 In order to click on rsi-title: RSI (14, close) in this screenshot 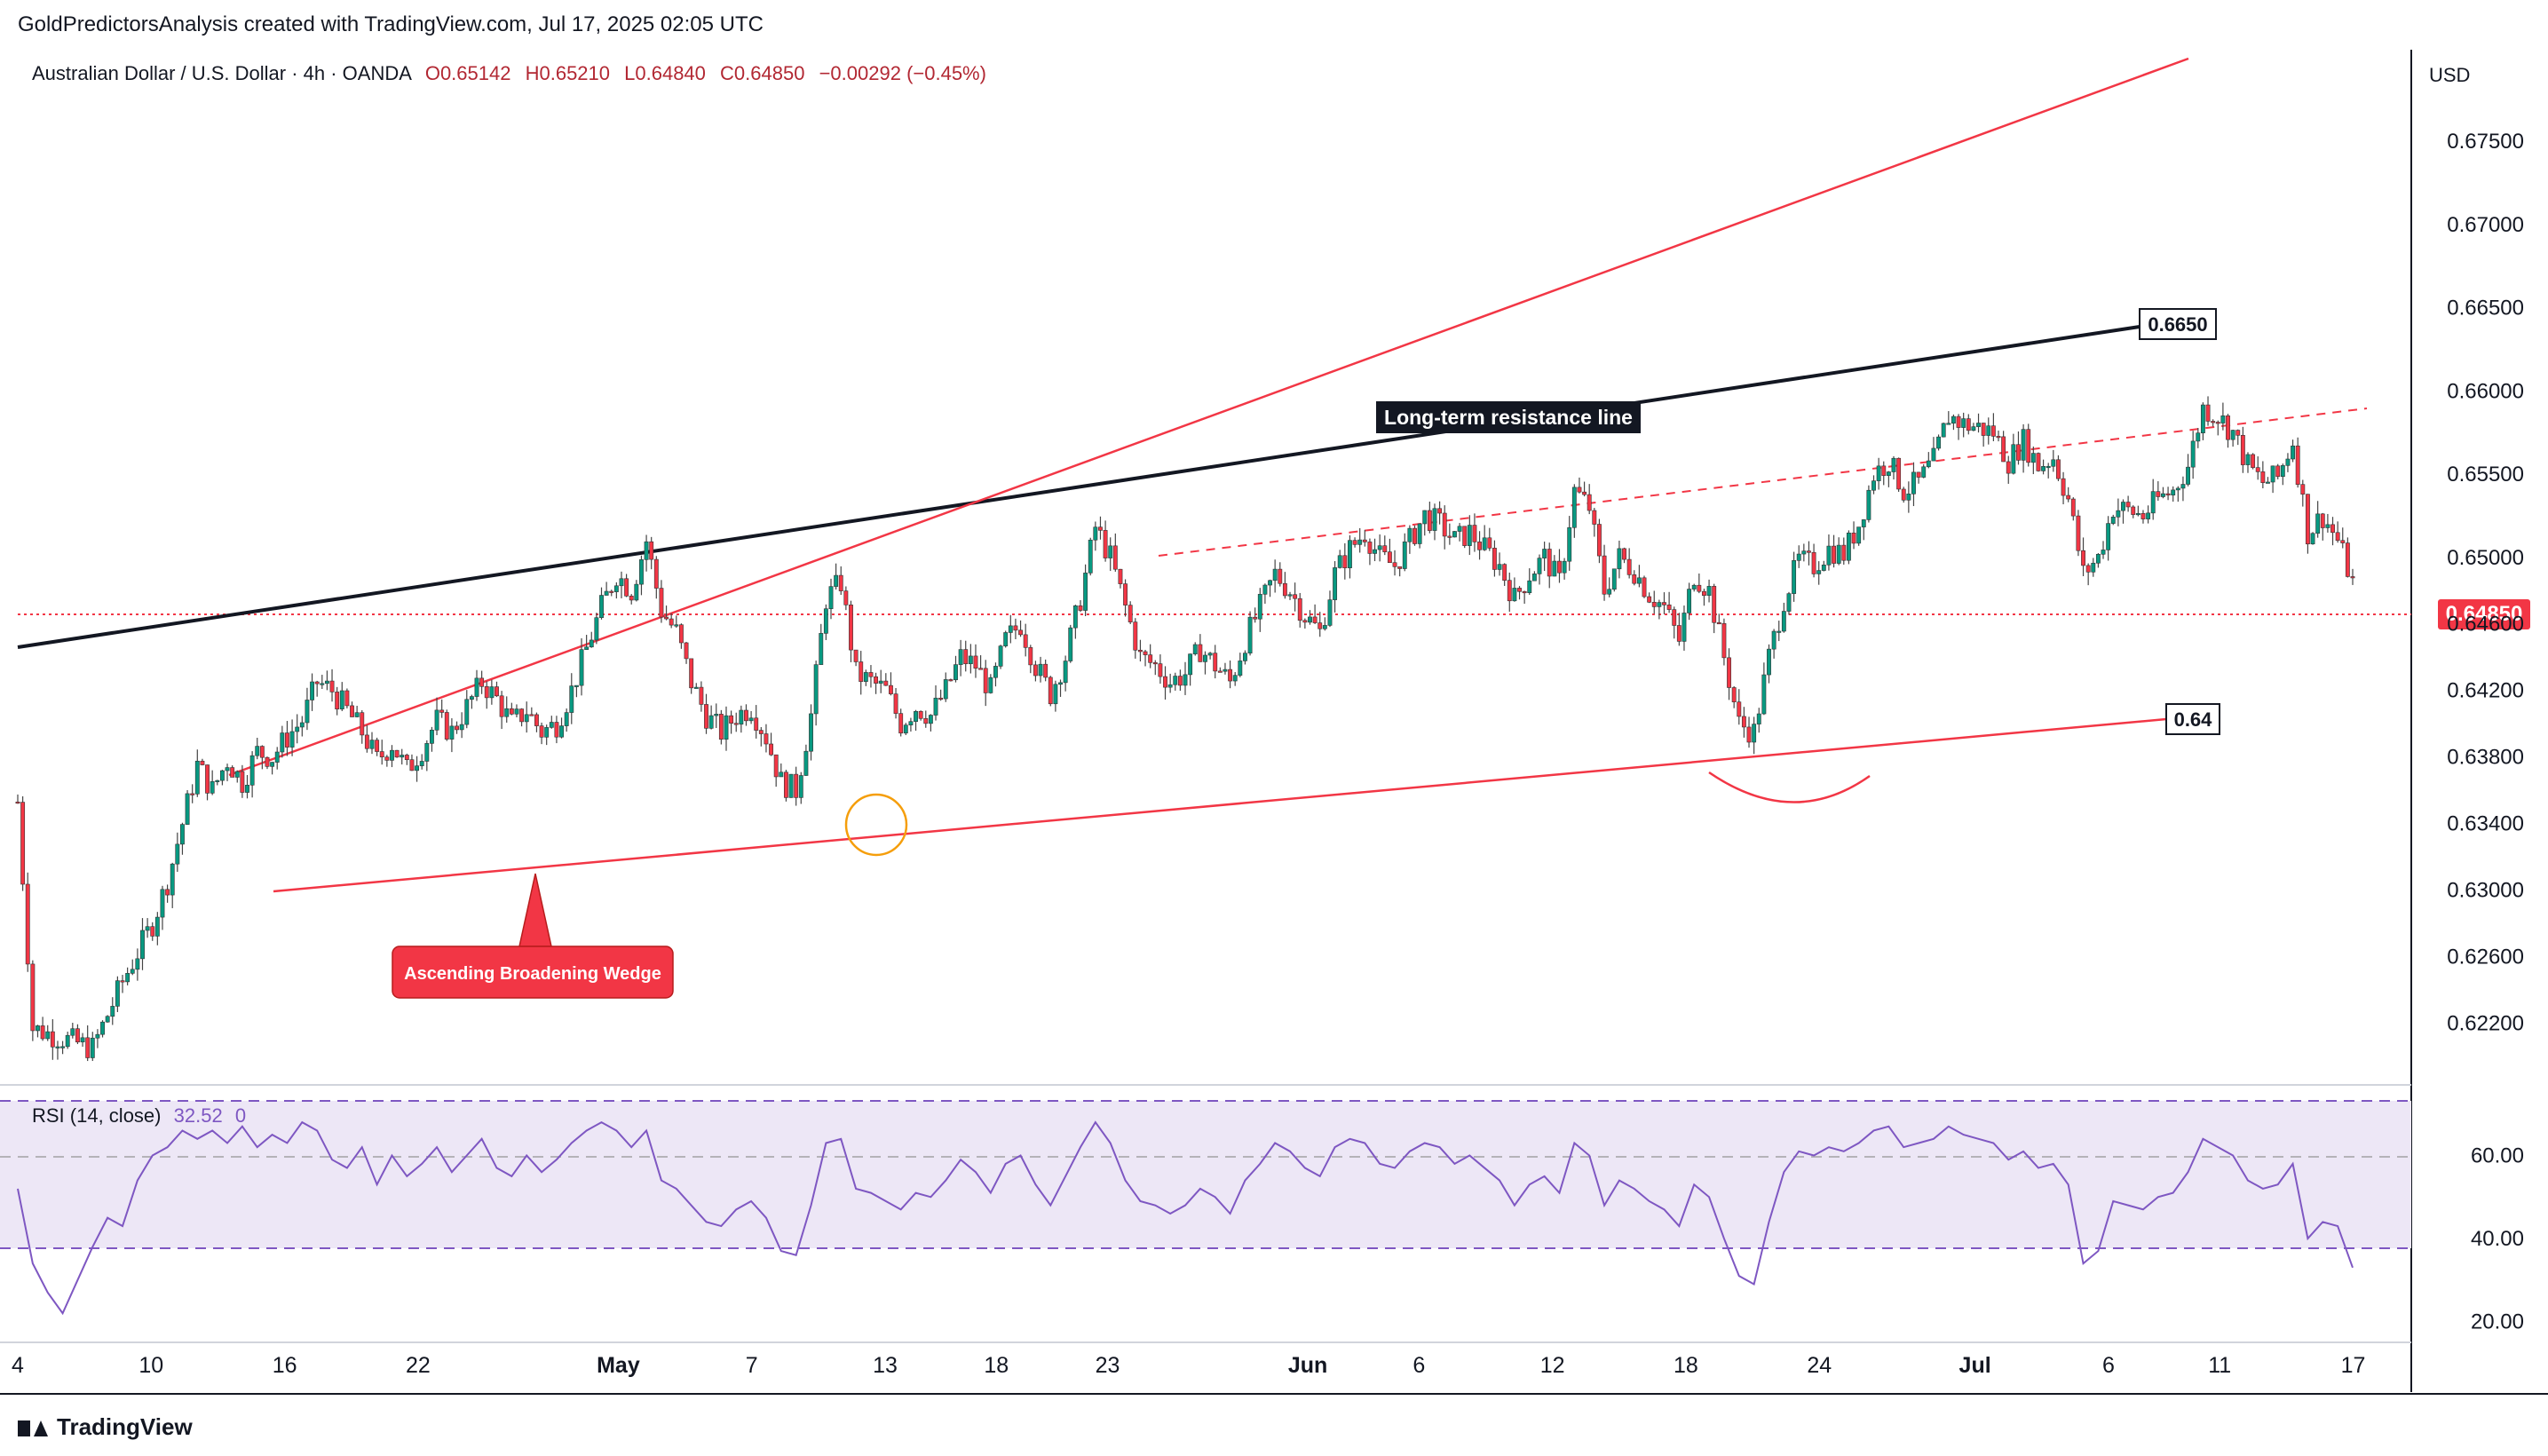, I will do `click(97, 1115)`.